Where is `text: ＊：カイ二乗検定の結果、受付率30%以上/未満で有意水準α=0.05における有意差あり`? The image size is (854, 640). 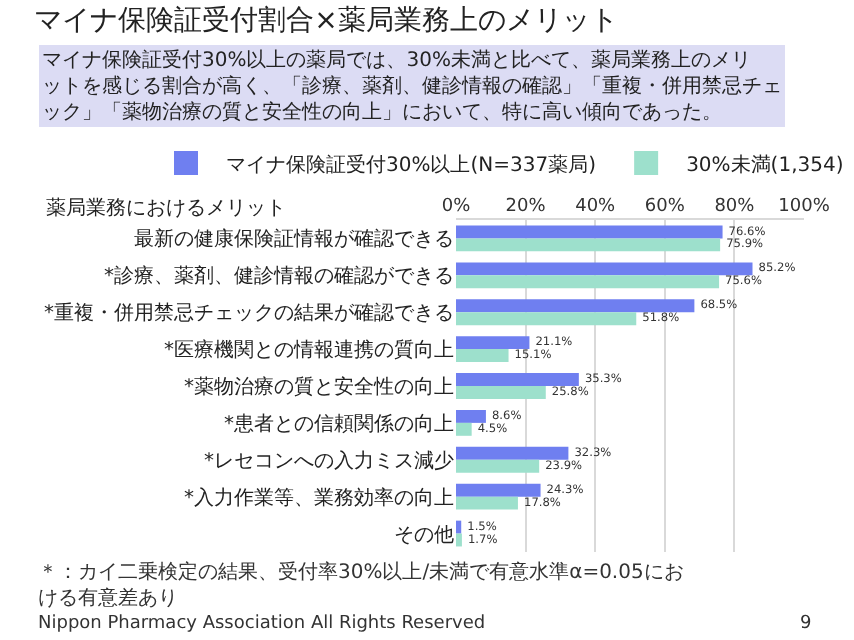
text: ＊：カイ二乗検定の結果、受付率30%以上/未満で有意水準α=0.05における有意差あり is located at coordinates (361, 585).